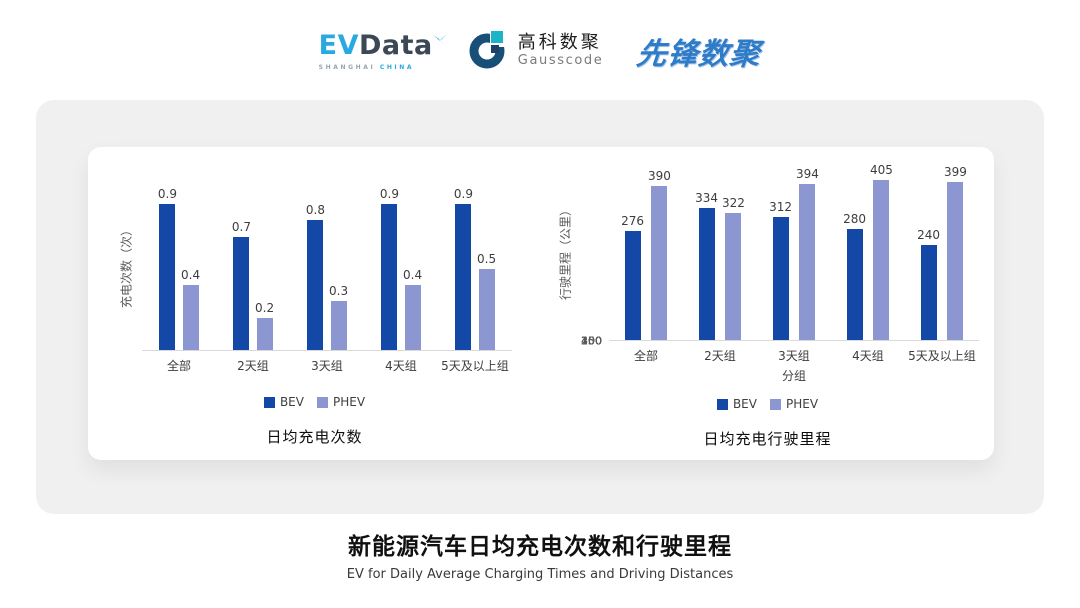 This screenshot has width=1080, height=608. I want to click on y-tick-label: 350, so click(591, 341).